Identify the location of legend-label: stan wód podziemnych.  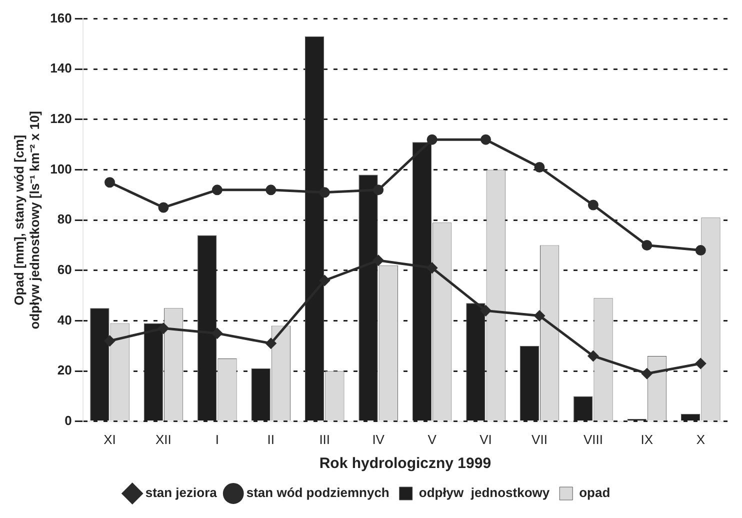
(318, 492).